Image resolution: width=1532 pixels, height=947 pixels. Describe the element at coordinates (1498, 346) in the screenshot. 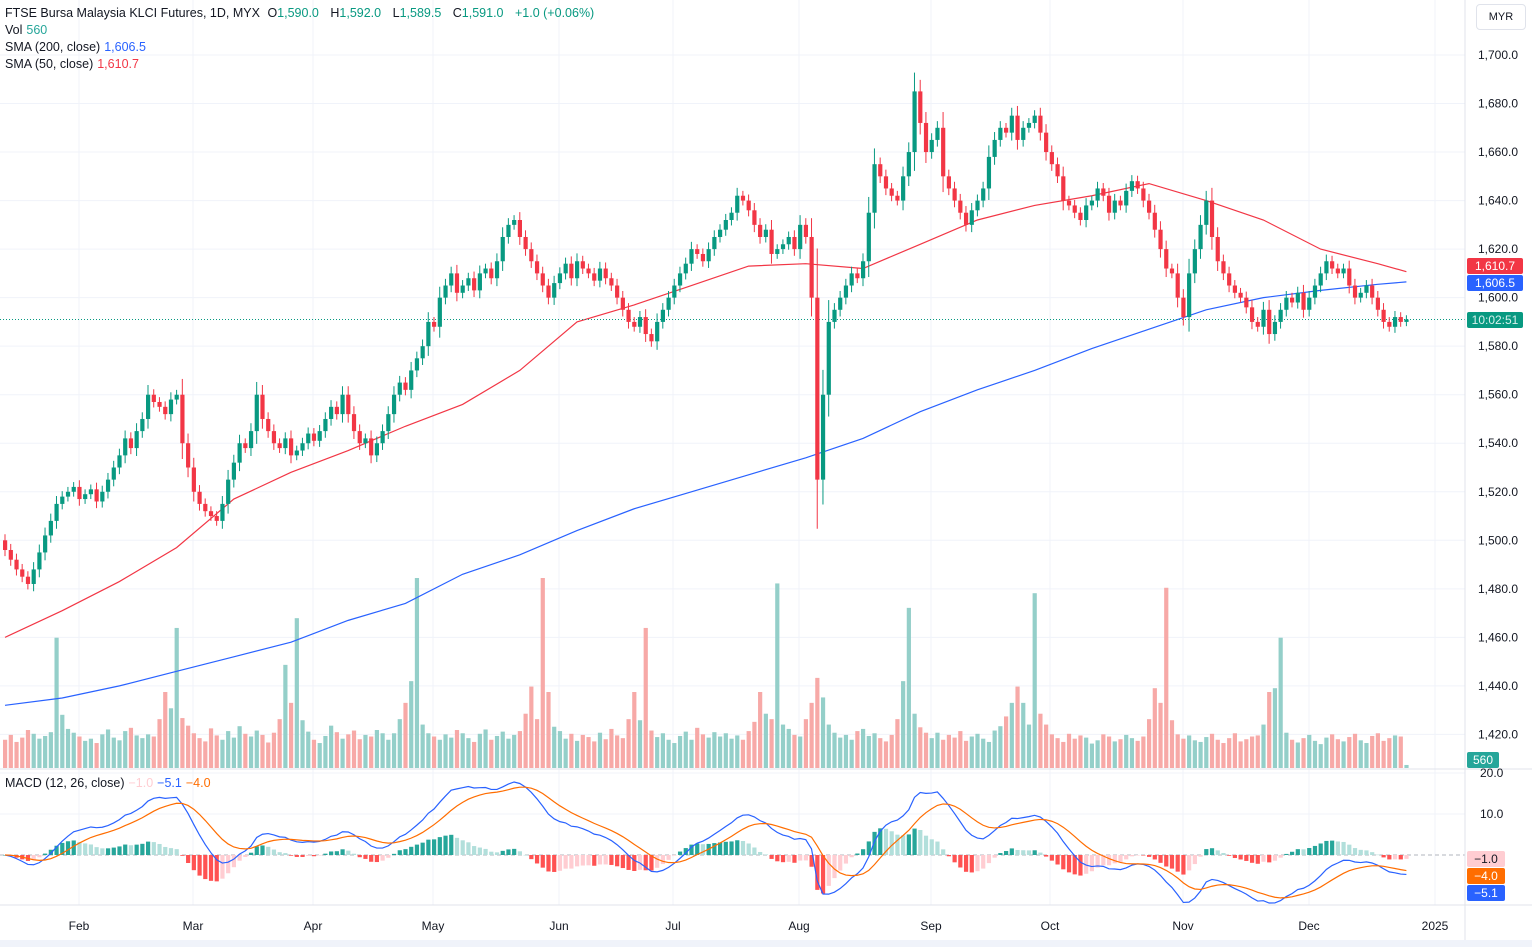

I see `price-tick-label: 1,580.0` at that location.